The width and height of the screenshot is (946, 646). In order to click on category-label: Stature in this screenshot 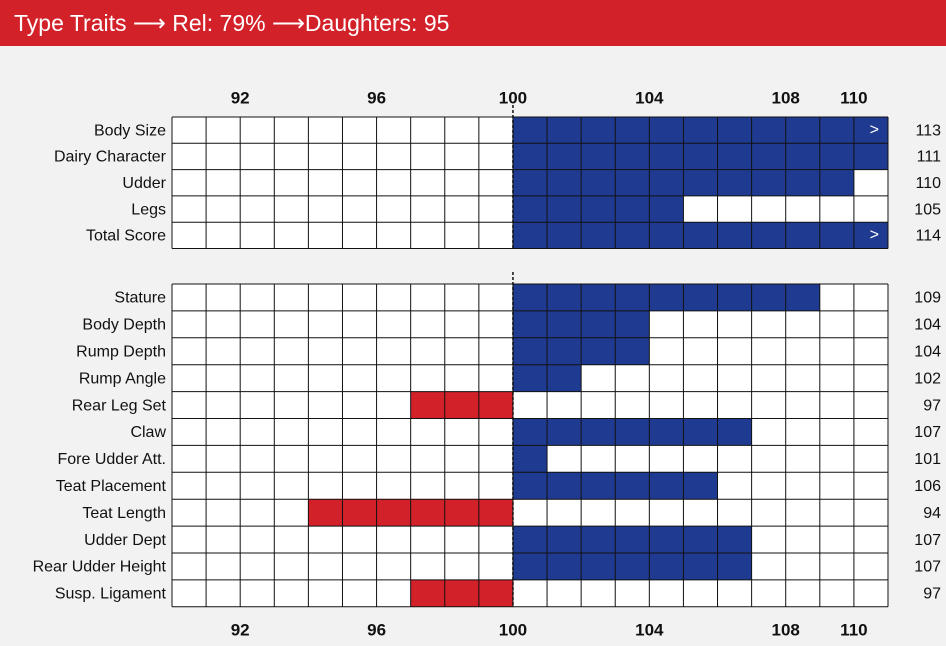, I will do `click(140, 298)`.